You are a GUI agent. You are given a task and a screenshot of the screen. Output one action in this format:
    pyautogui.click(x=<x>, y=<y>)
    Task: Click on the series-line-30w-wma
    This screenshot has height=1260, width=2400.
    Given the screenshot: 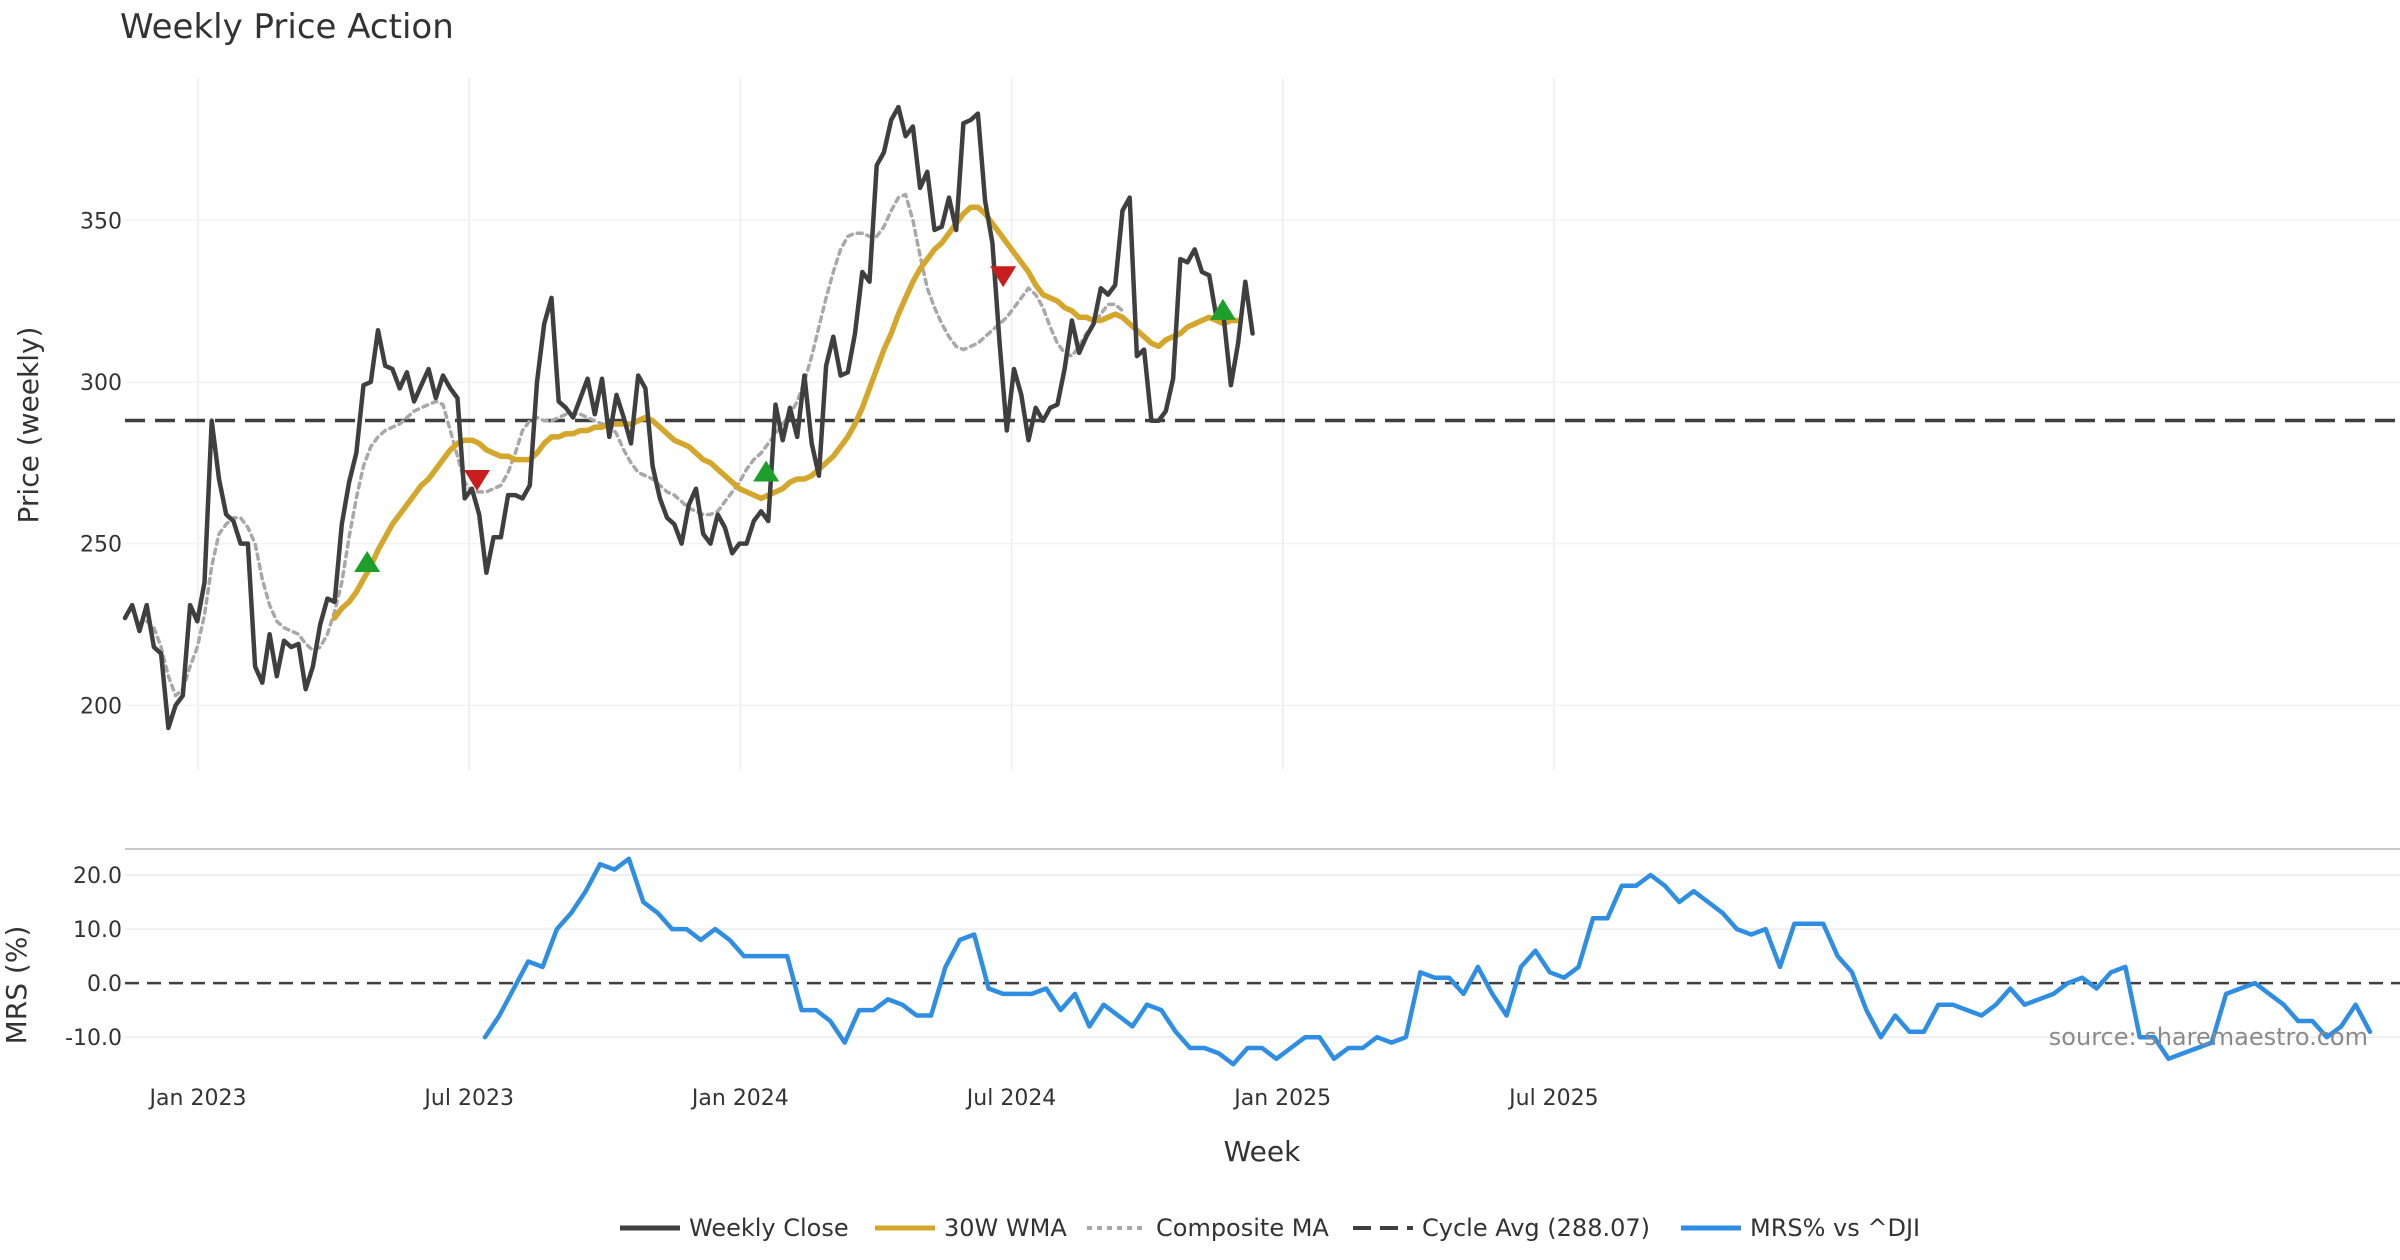 What is the action you would take?
    pyautogui.click(x=786, y=412)
    